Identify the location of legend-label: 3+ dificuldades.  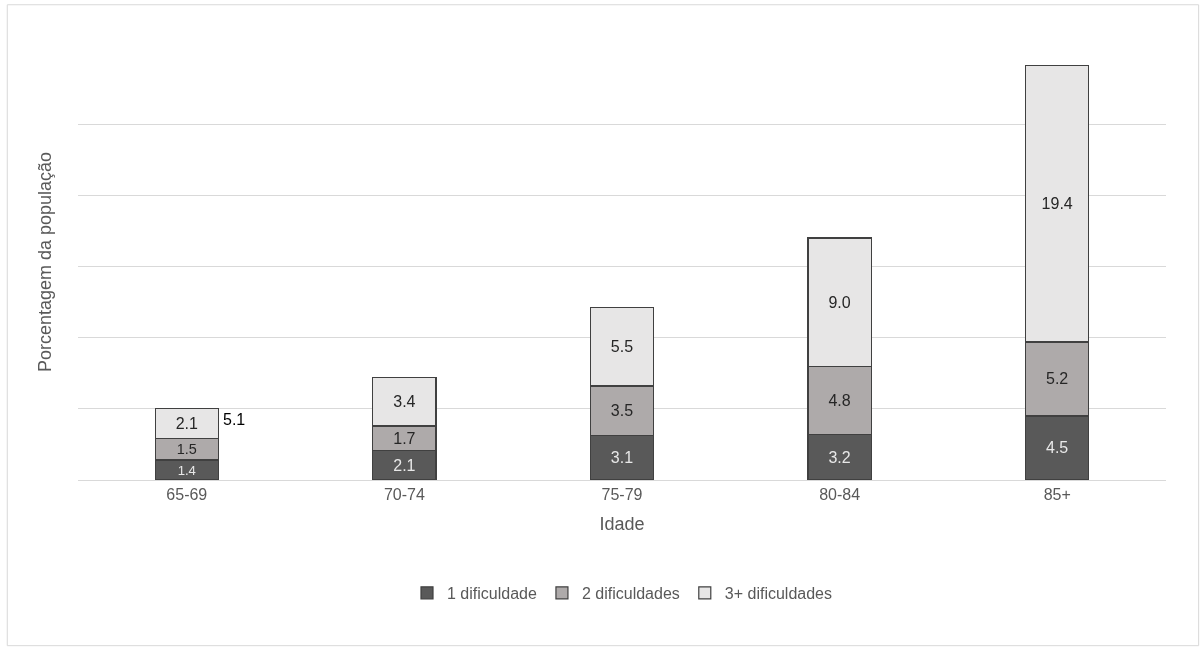
(778, 594).